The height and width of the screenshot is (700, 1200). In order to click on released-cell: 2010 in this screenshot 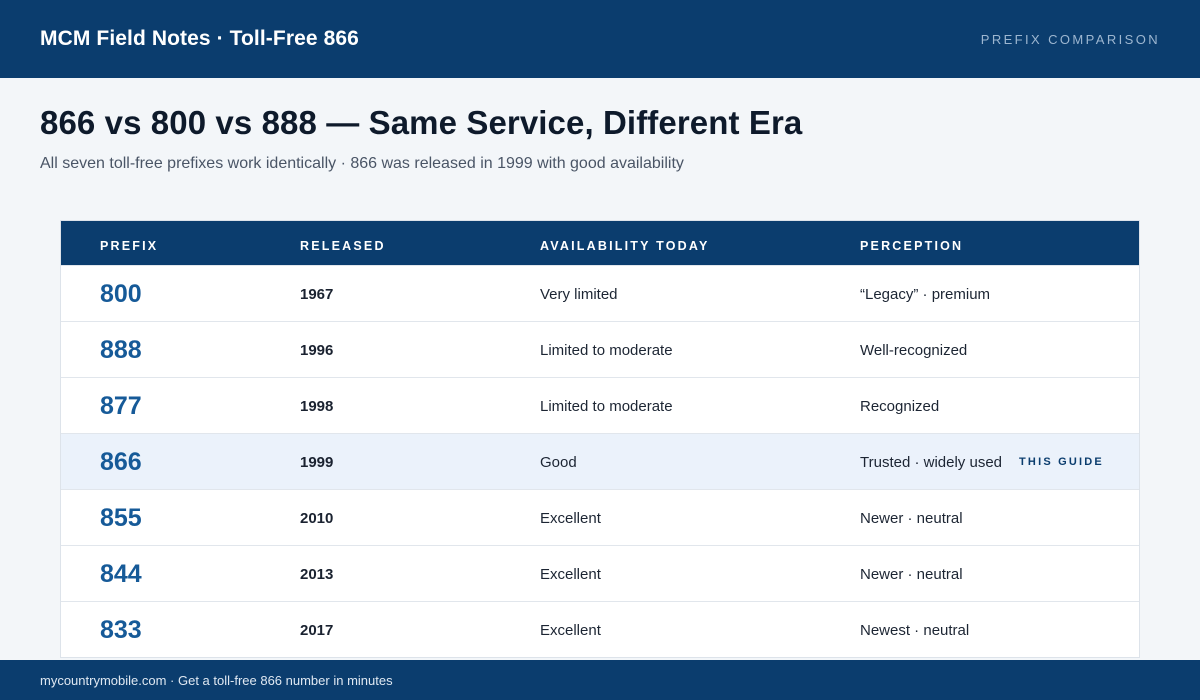, I will do `click(317, 518)`.